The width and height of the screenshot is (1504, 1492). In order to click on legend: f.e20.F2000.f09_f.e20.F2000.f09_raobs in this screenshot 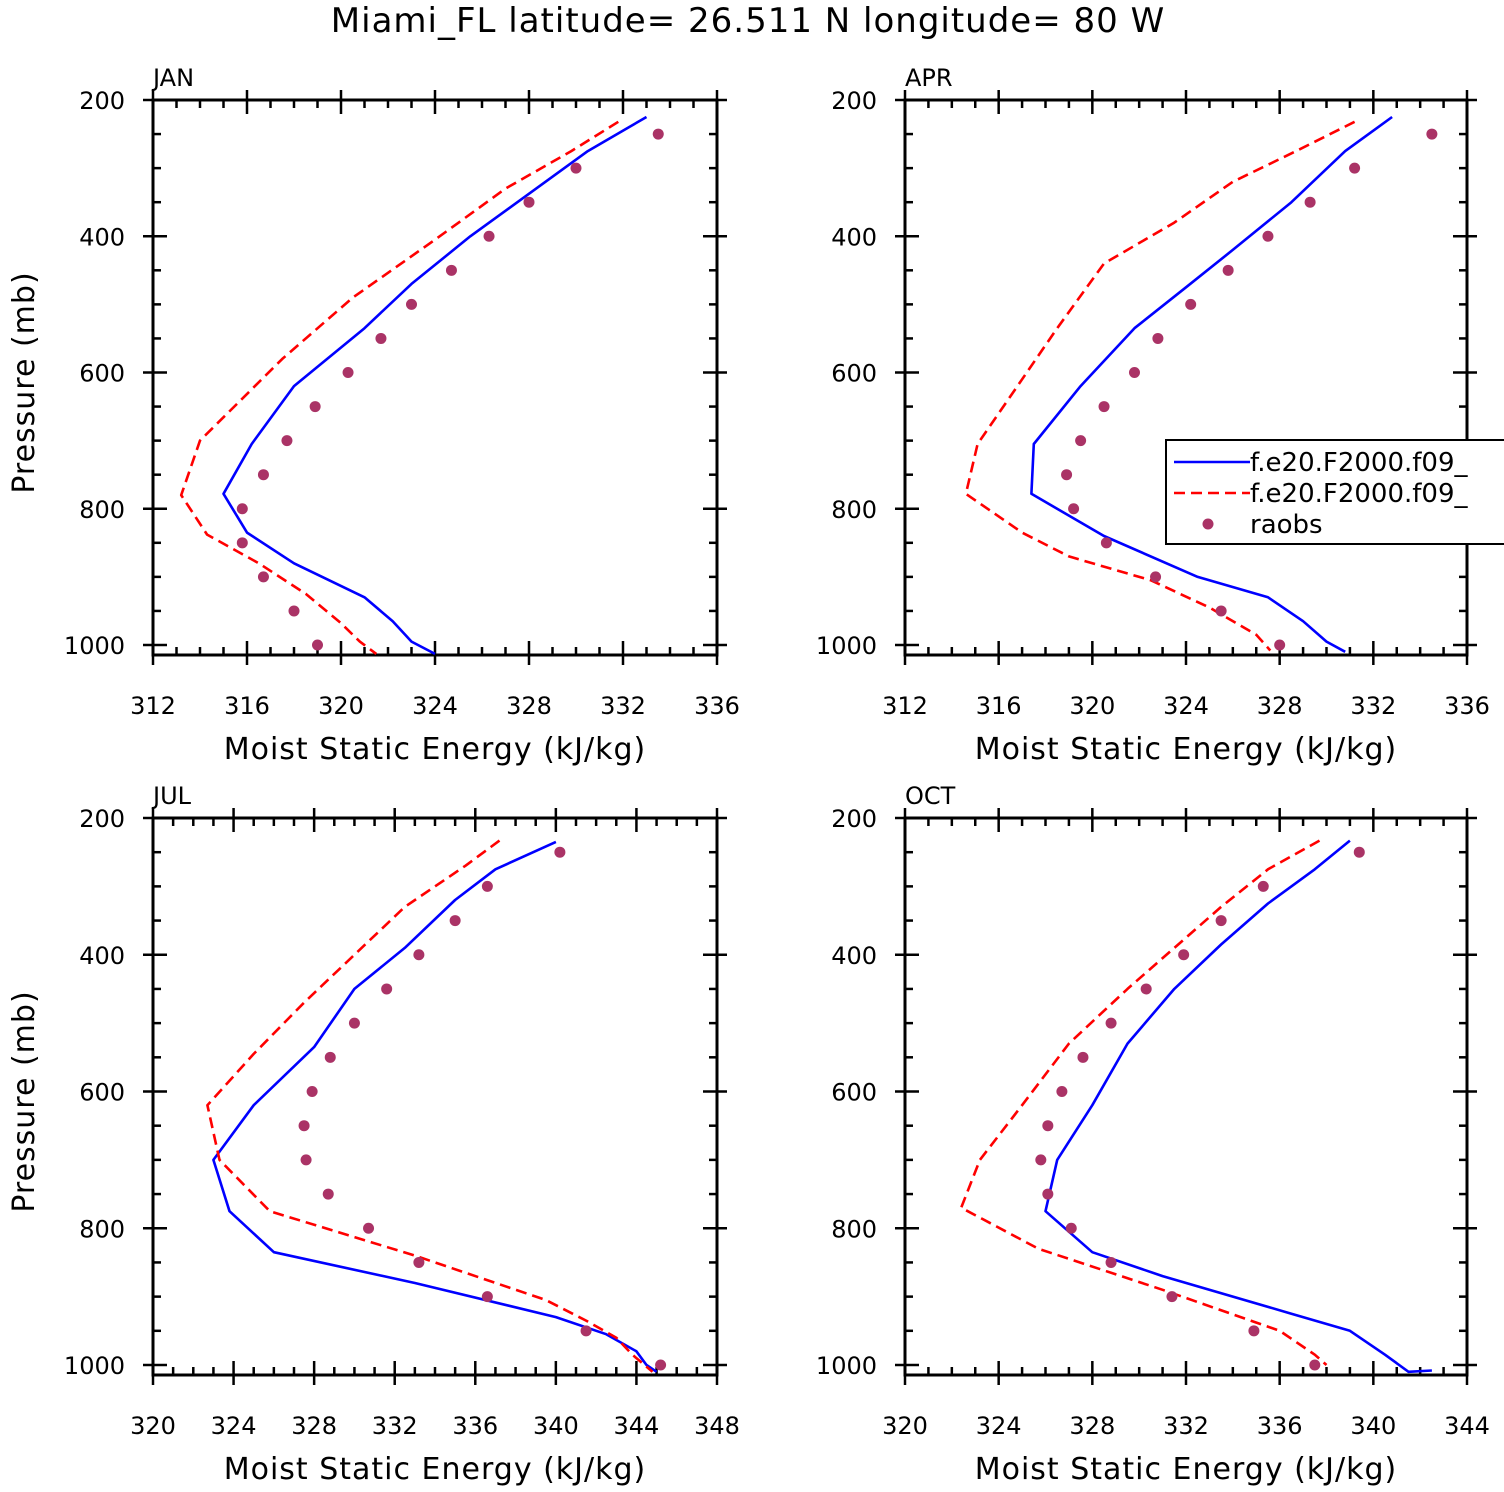, I will do `click(1334, 492)`.